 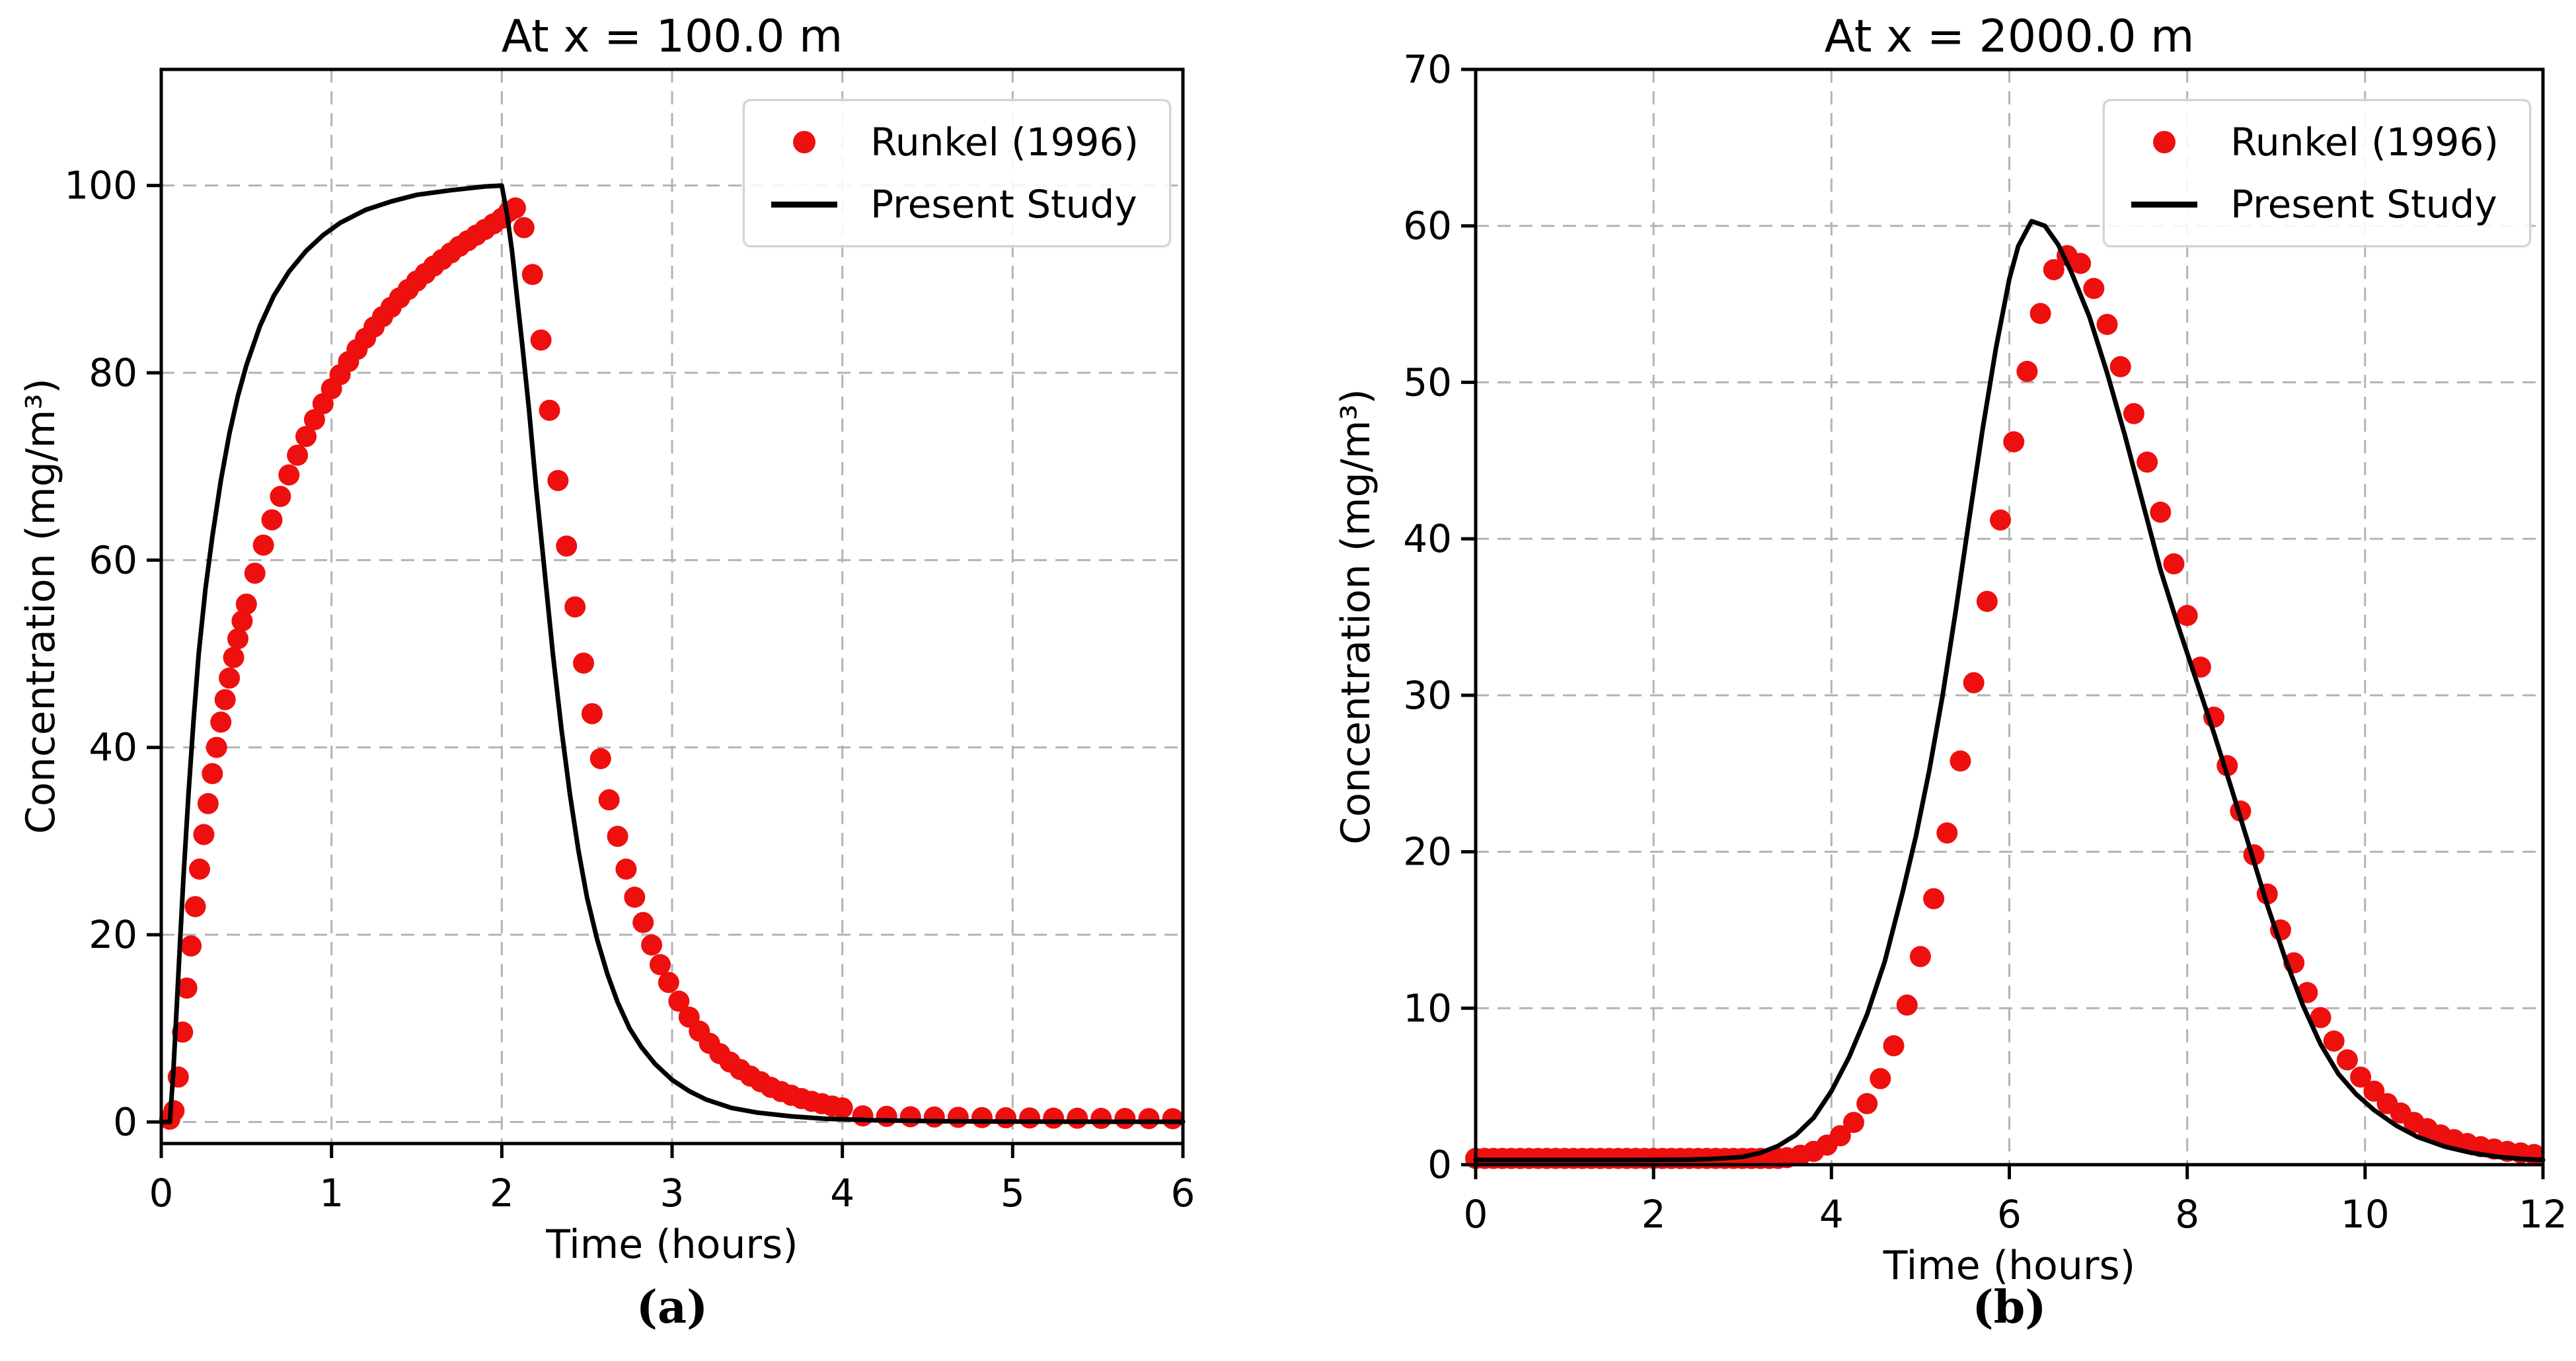 What do you see at coordinates (2010, 37) in the screenshot?
I see `chart-b-title: At x = 2000.0 m` at bounding box center [2010, 37].